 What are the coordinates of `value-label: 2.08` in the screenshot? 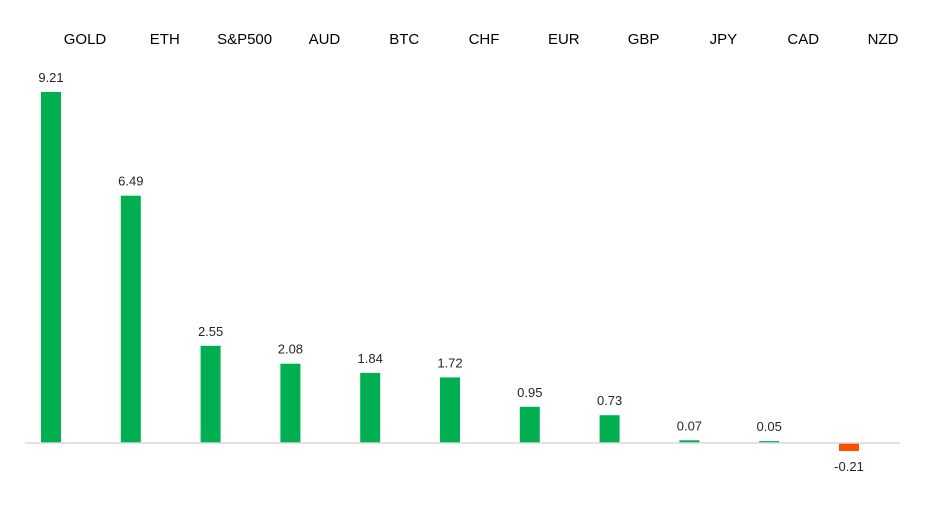 It's located at (290, 349).